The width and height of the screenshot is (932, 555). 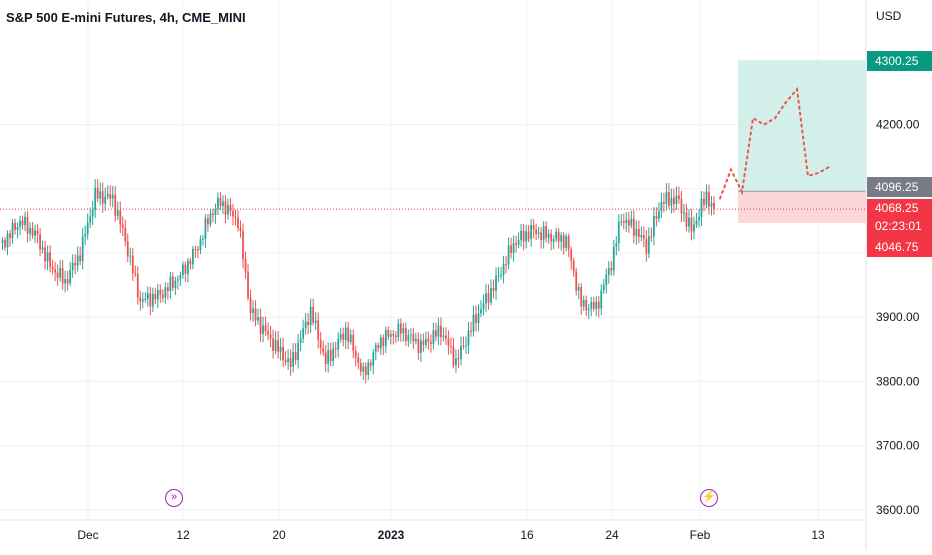 What do you see at coordinates (898, 510) in the screenshot?
I see `y-tick-label: 3600.00` at bounding box center [898, 510].